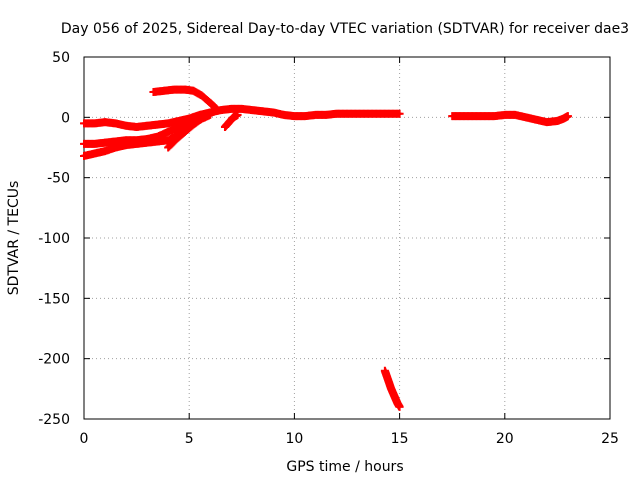  What do you see at coordinates (54, 299) in the screenshot?
I see `y-tick-label: -150` at bounding box center [54, 299].